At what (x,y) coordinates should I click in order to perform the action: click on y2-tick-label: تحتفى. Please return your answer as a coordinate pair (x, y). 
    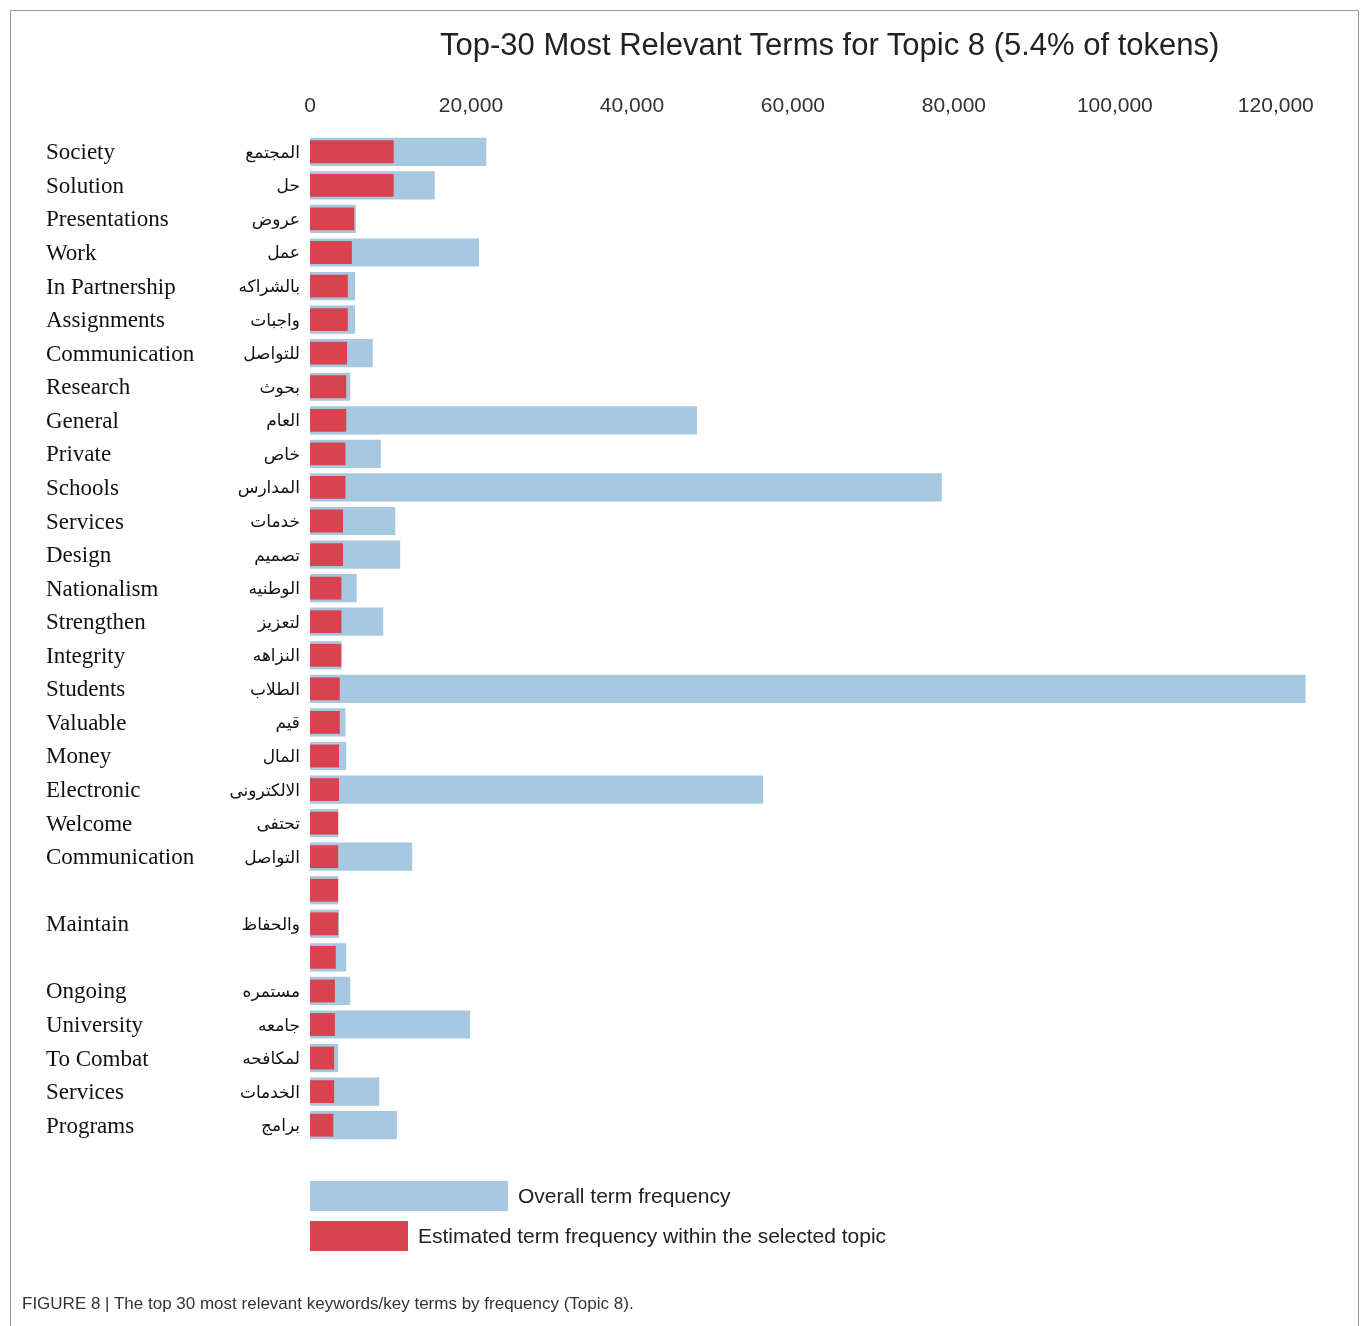
    Looking at the image, I should click on (278, 823).